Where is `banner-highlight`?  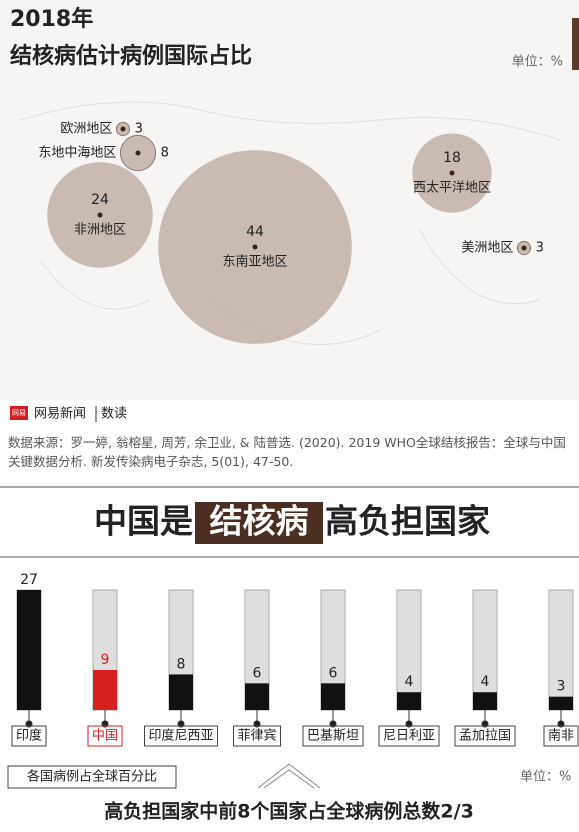
banner-highlight is located at coordinates (259, 523).